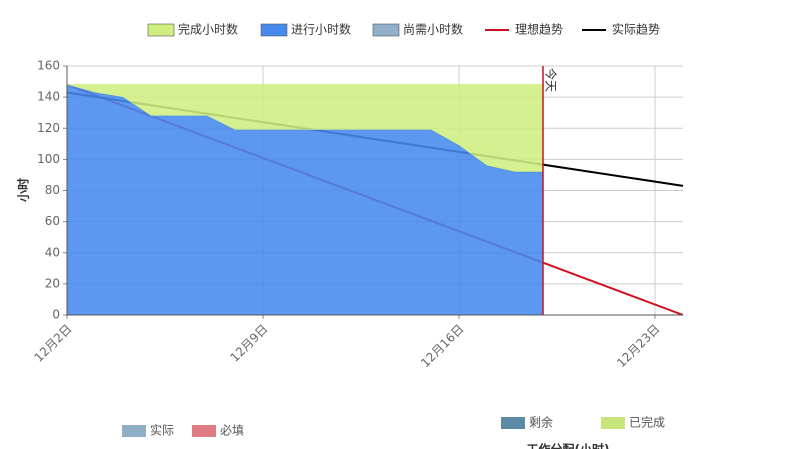  I want to click on y-axis-label: 小时, so click(23, 190).